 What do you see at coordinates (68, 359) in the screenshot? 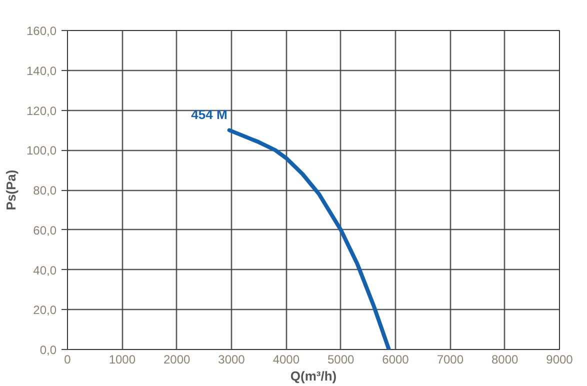
I see `x-tick-label: 0` at bounding box center [68, 359].